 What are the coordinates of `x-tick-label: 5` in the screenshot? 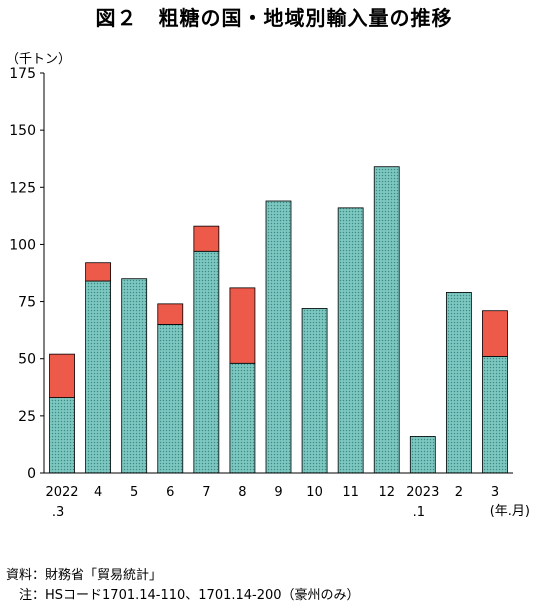 It's located at (134, 492).